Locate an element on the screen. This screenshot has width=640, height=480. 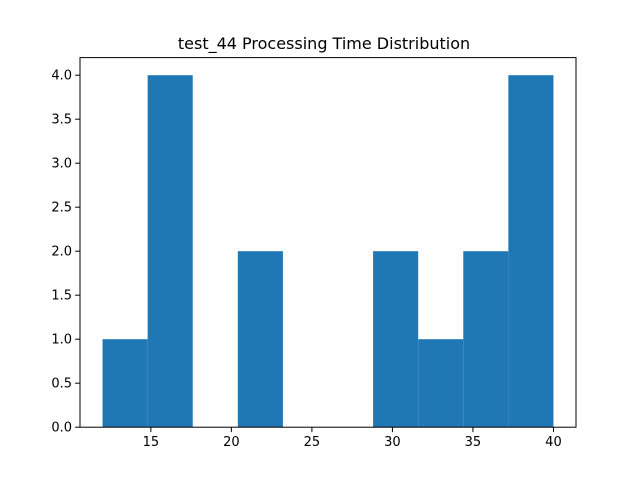
chart-title: test_44 Processing Time Distribution is located at coordinates (324, 44).